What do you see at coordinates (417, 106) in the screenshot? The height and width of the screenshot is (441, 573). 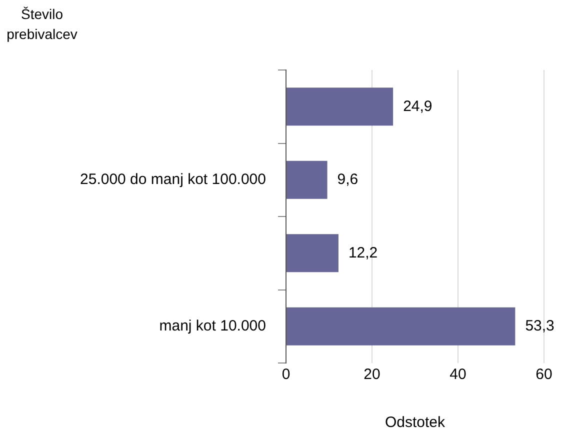 I see `data-label: 24,9` at bounding box center [417, 106].